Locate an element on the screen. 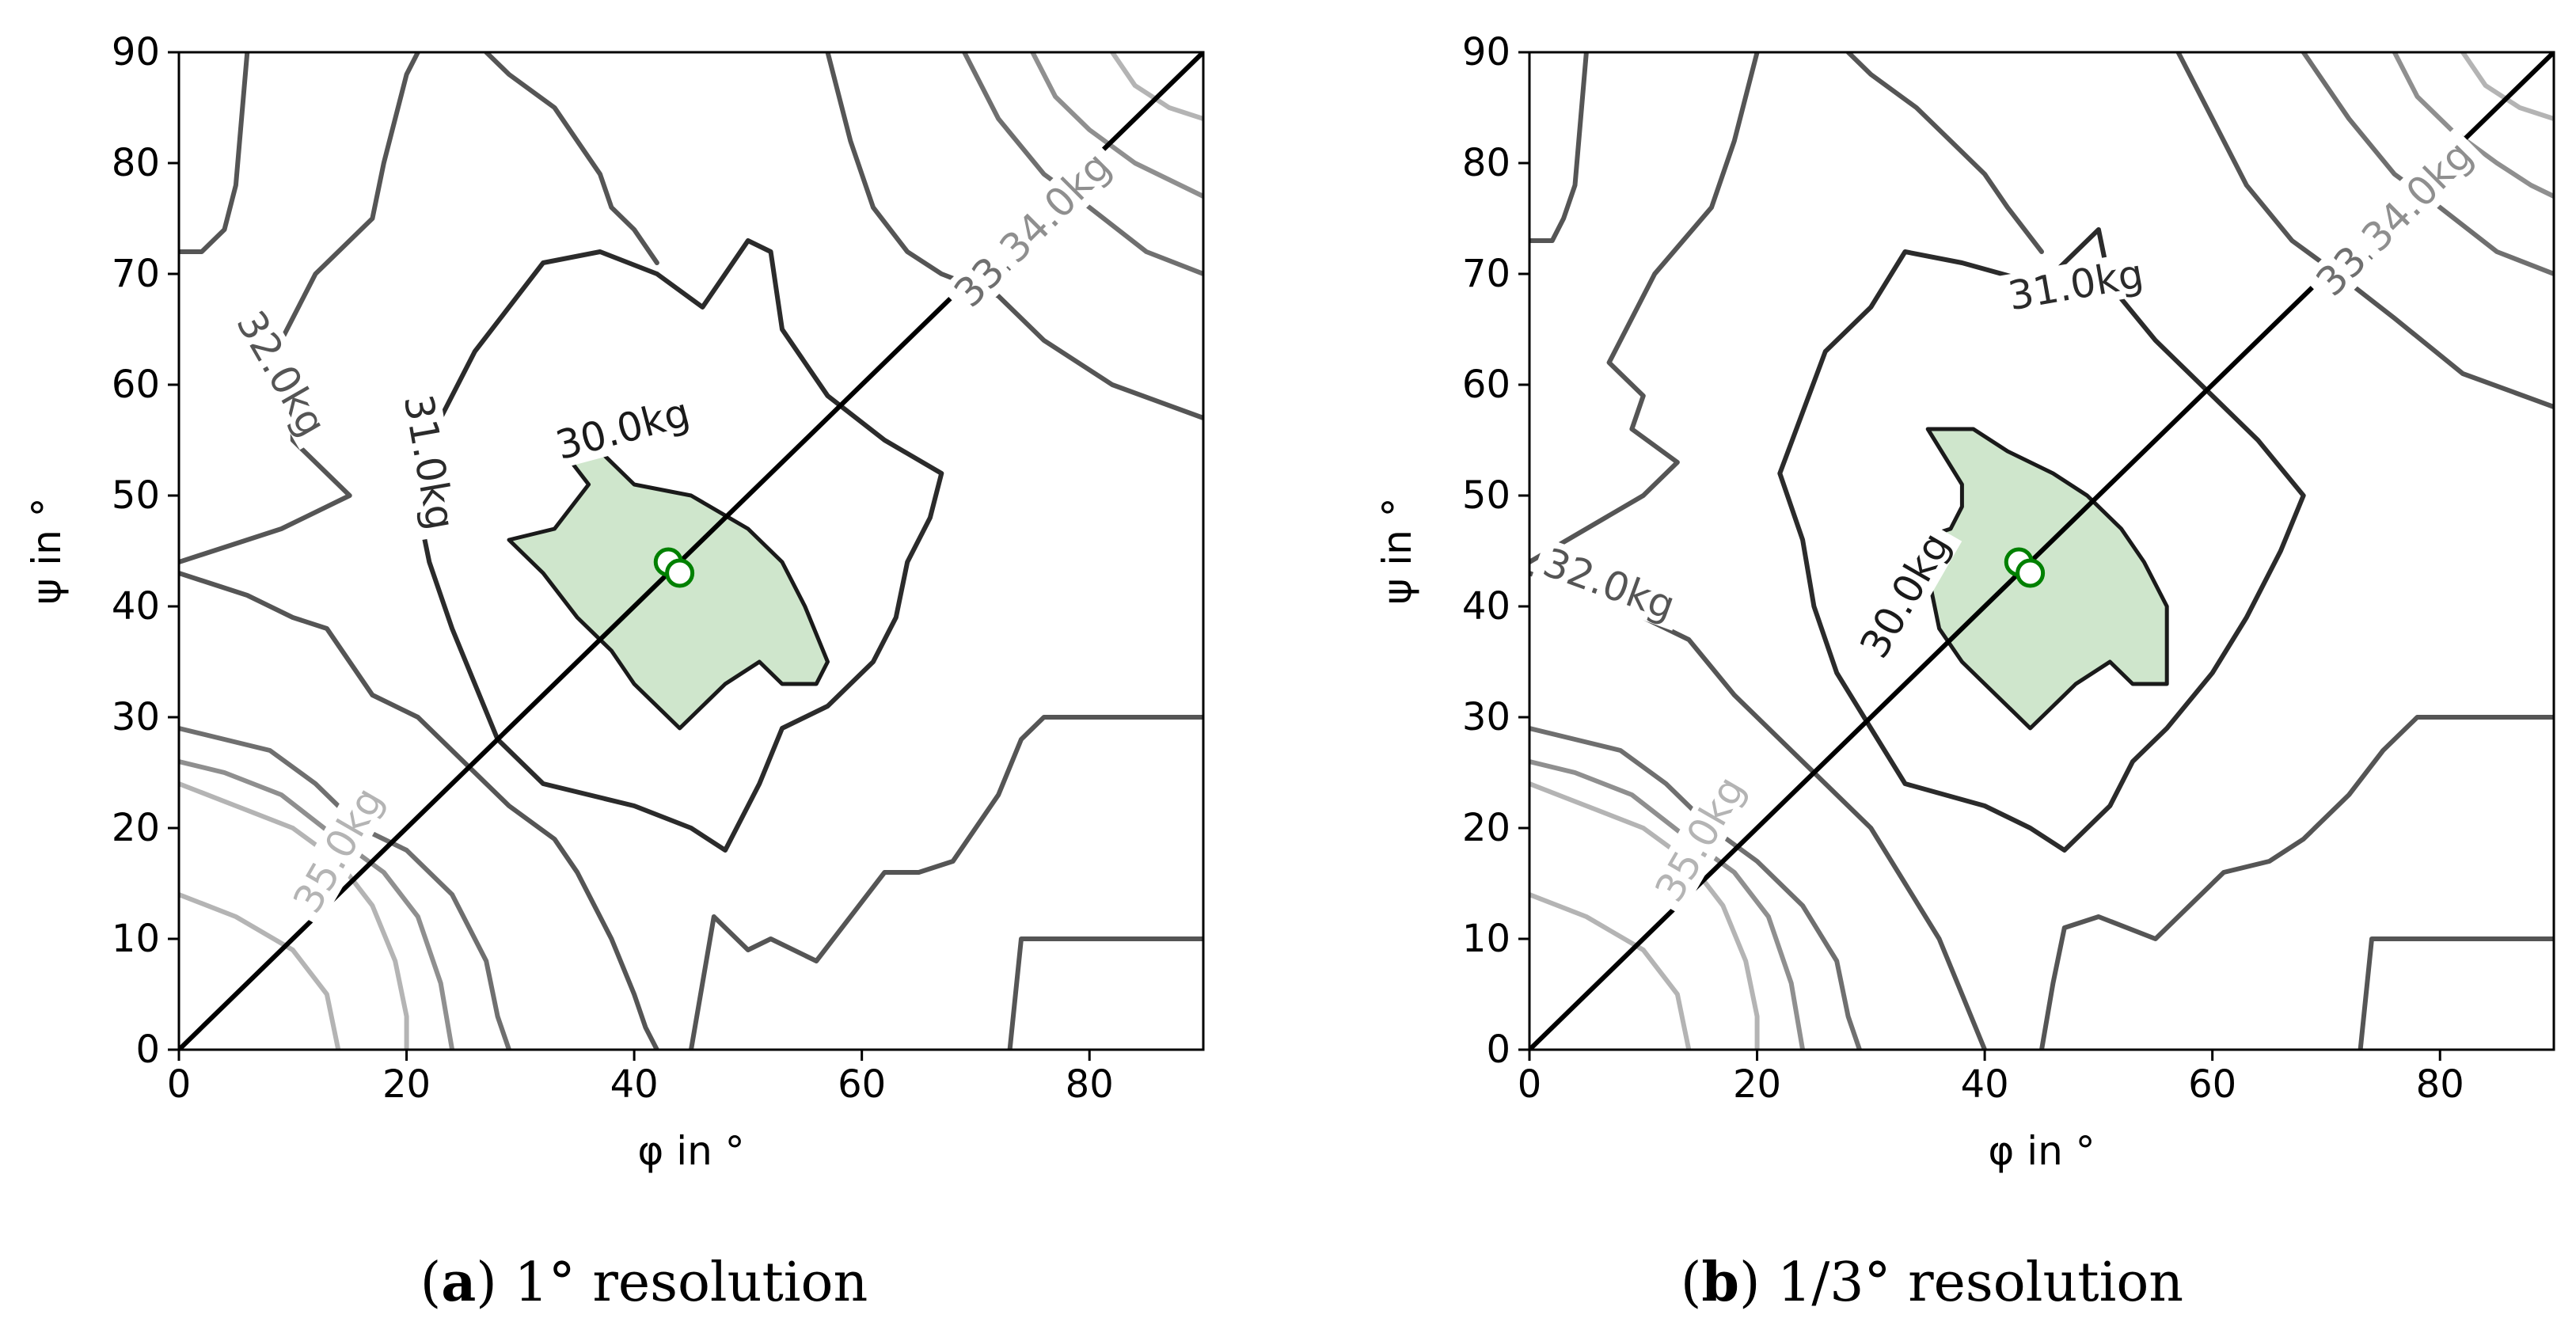 The image size is (2576, 1341). caption-letter-a: a is located at coordinates (459, 1282).